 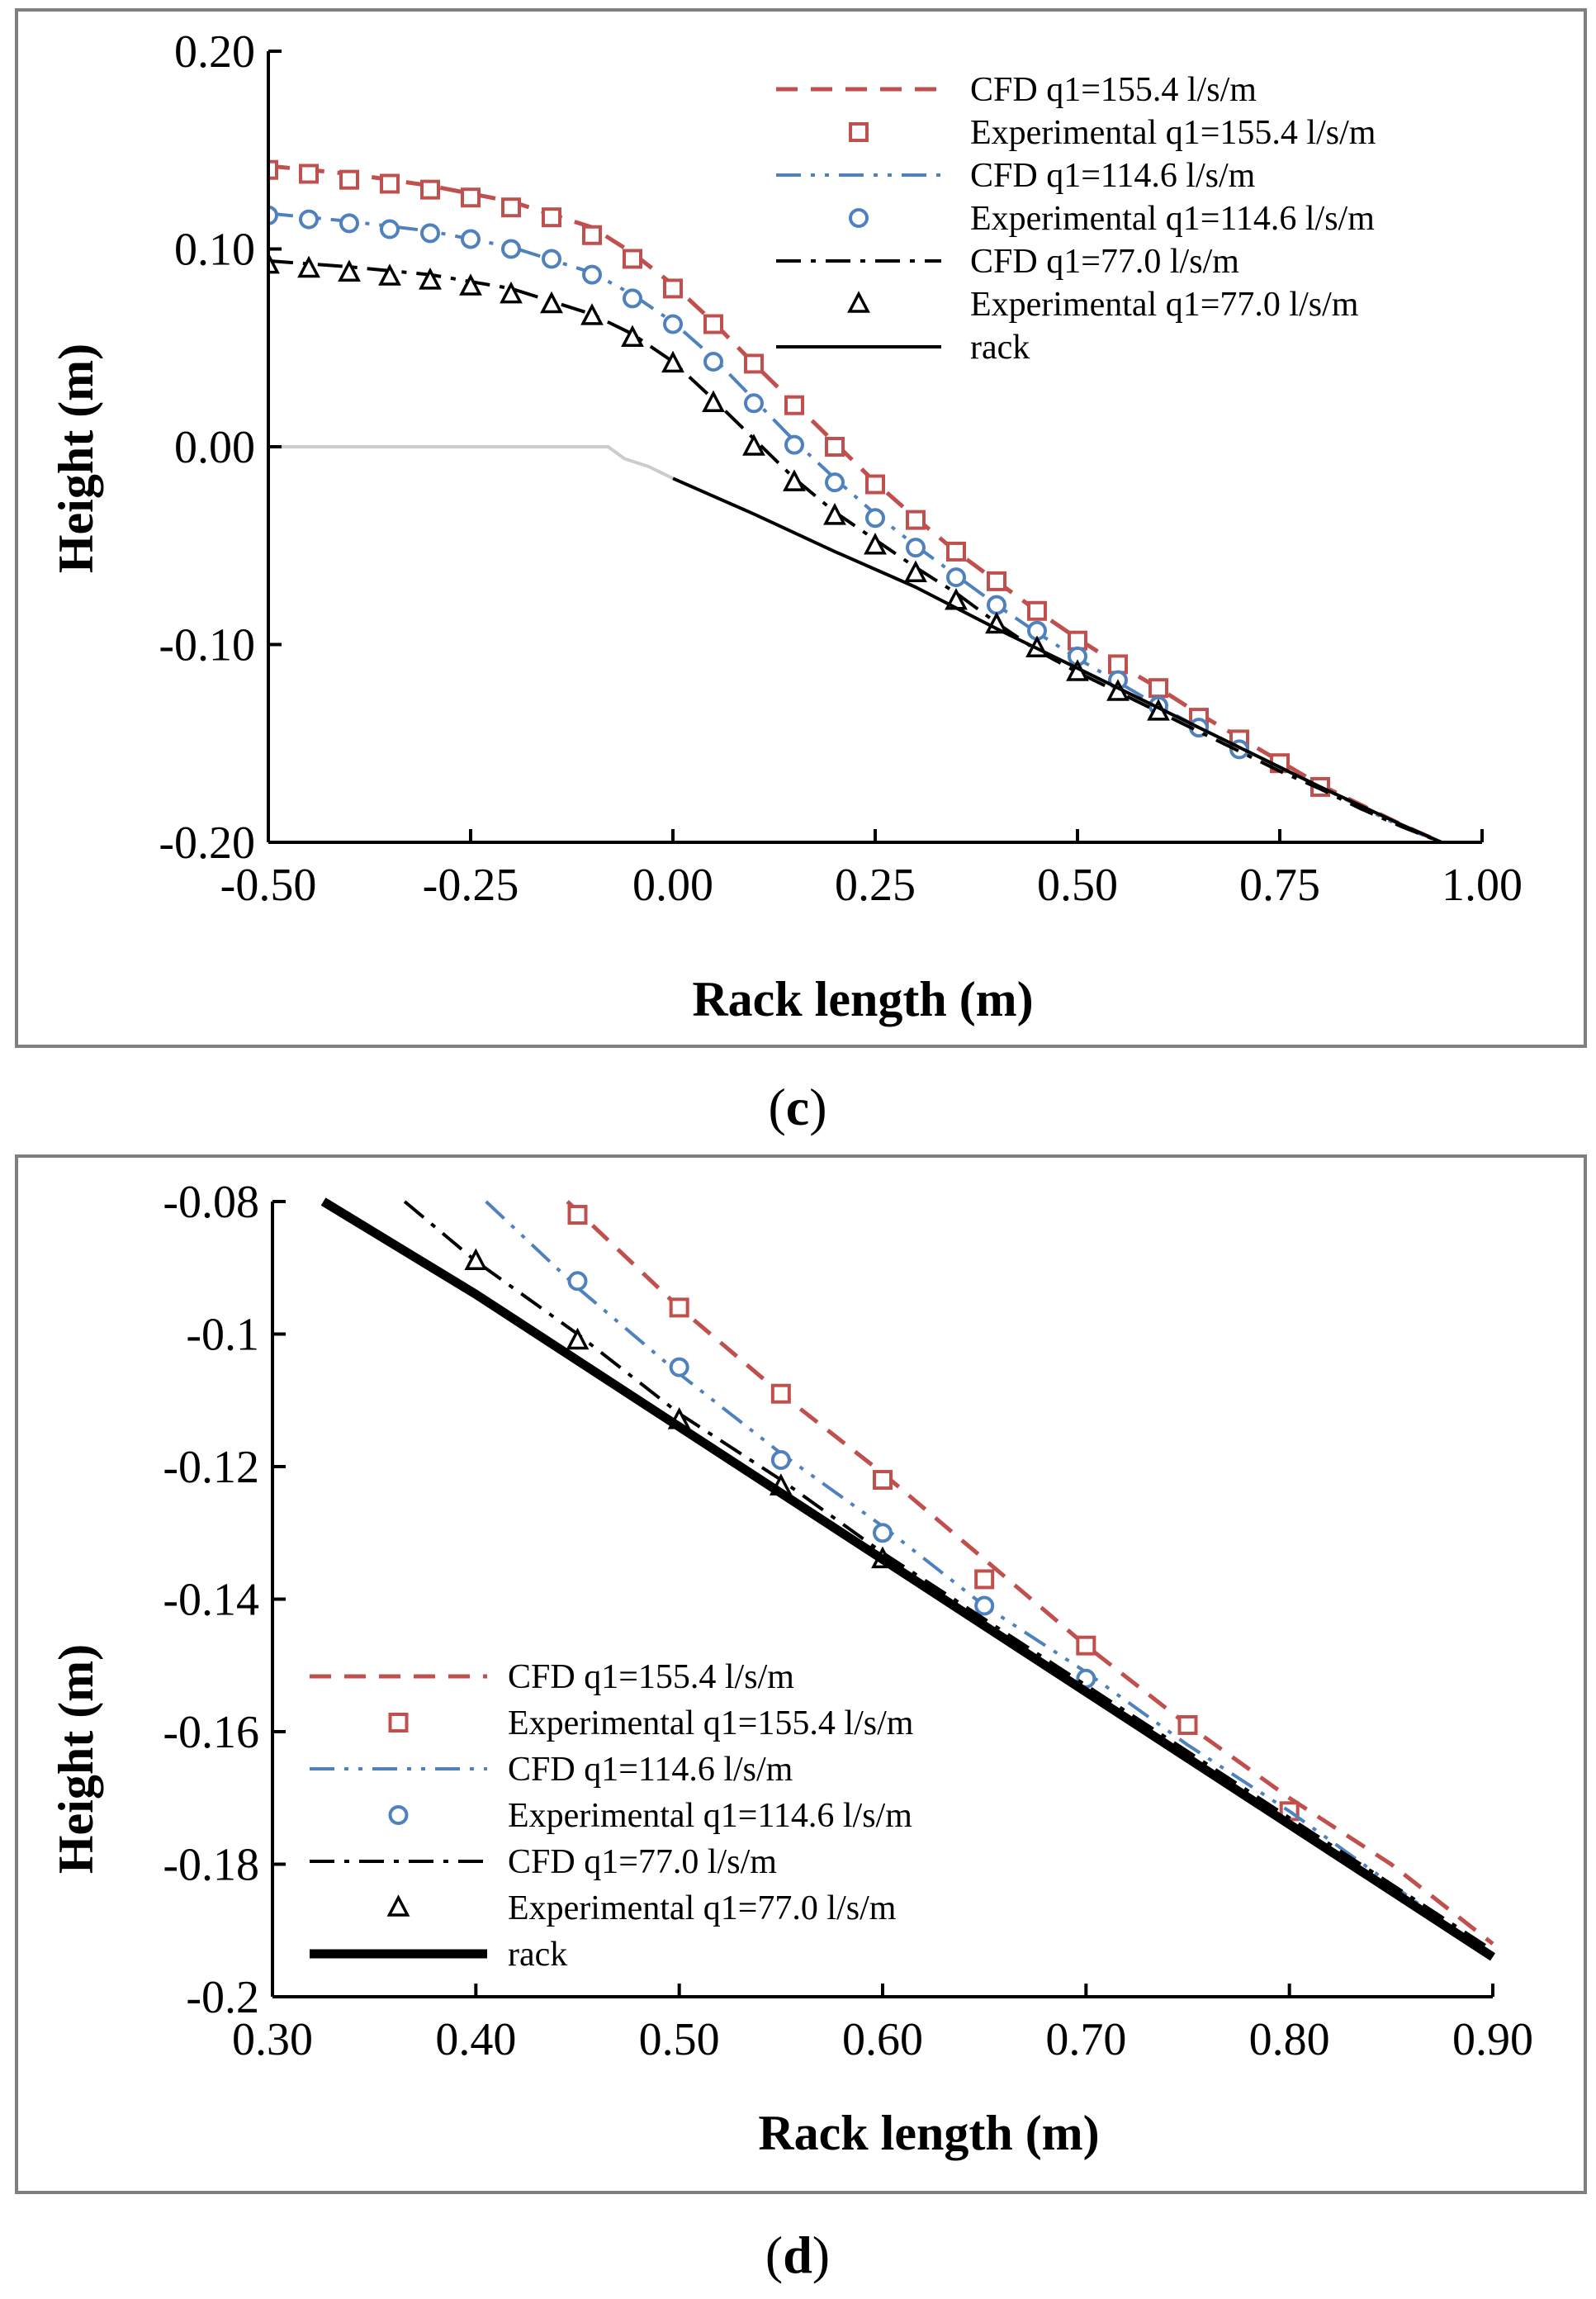 I want to click on c-series-6-line, so click(x=1057, y=659).